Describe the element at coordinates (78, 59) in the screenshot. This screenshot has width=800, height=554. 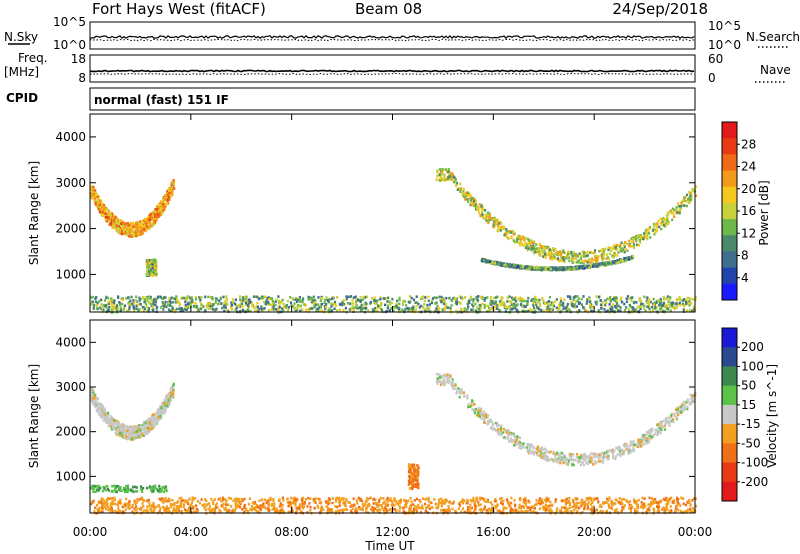
I see `freq-tick-top: 18` at that location.